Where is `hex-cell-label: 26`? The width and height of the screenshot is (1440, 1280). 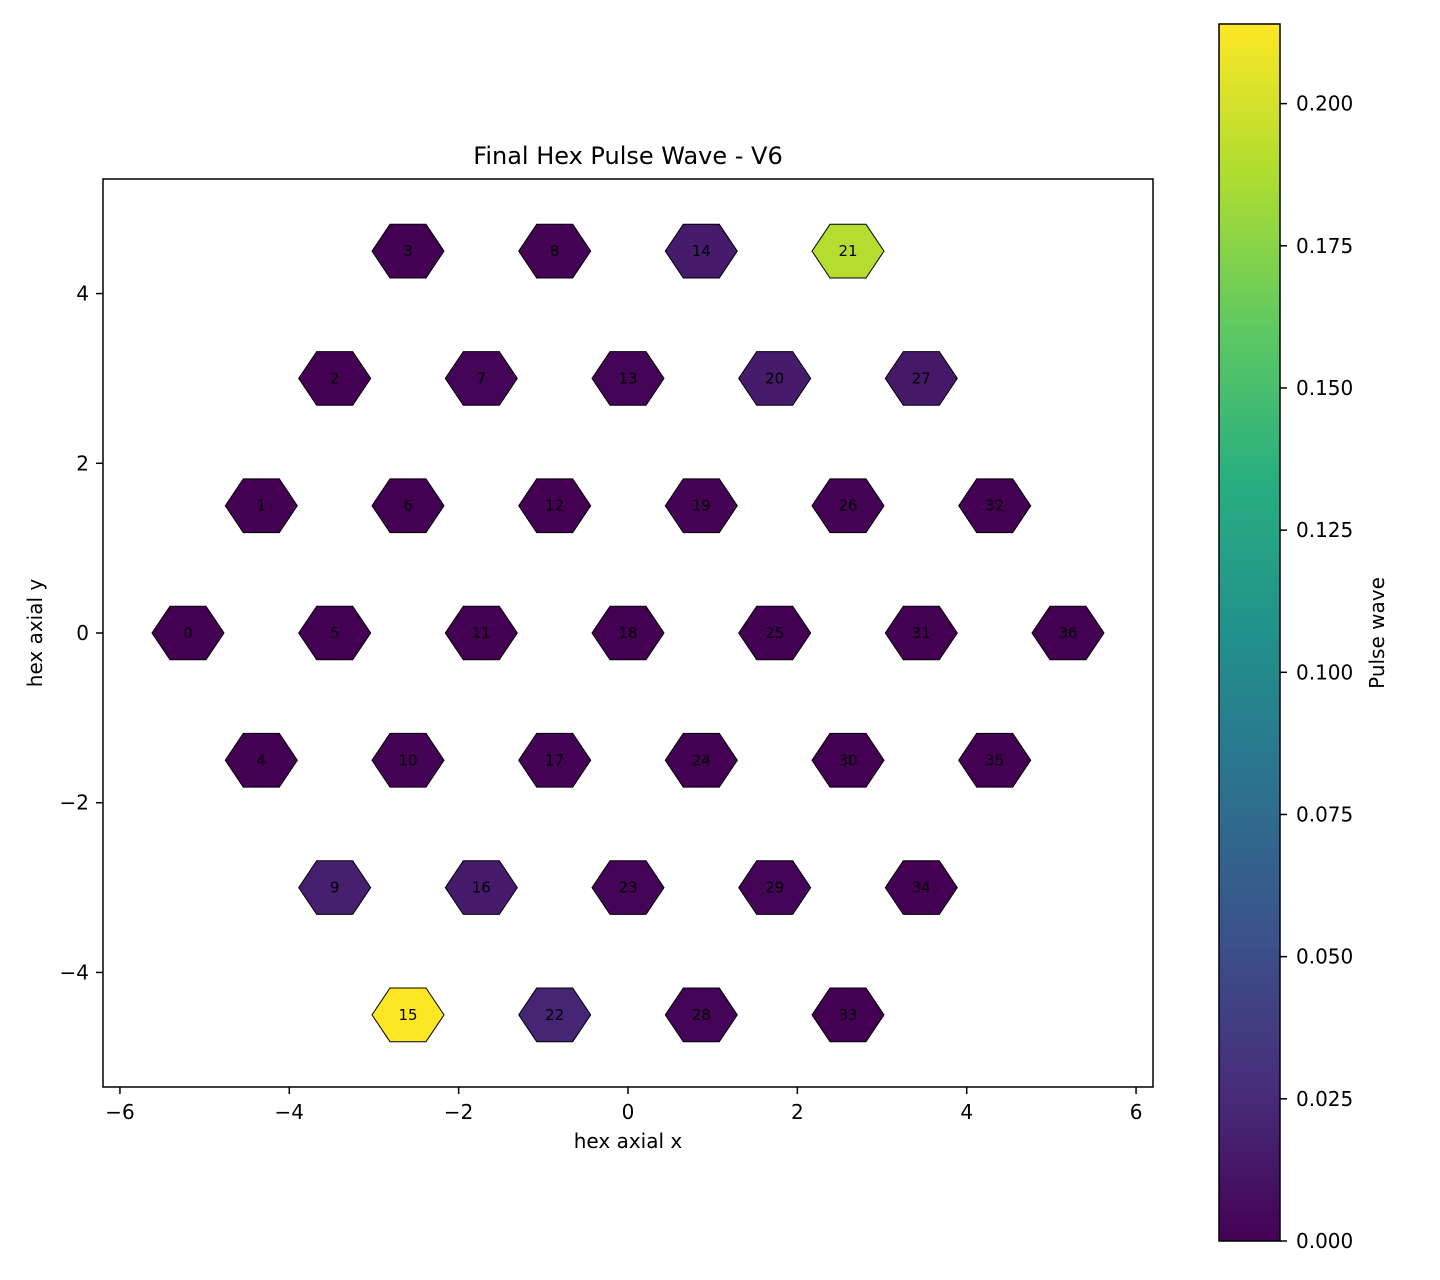 hex-cell-label: 26 is located at coordinates (847, 506).